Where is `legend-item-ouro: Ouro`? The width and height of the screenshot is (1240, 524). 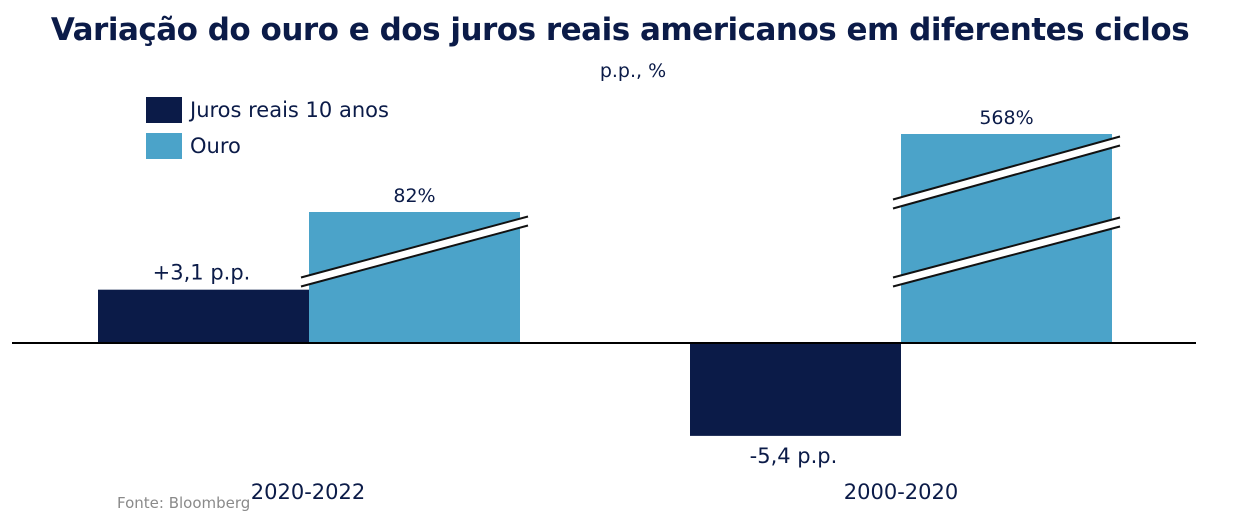
legend-item-ouro: Ouro is located at coordinates (267, 146).